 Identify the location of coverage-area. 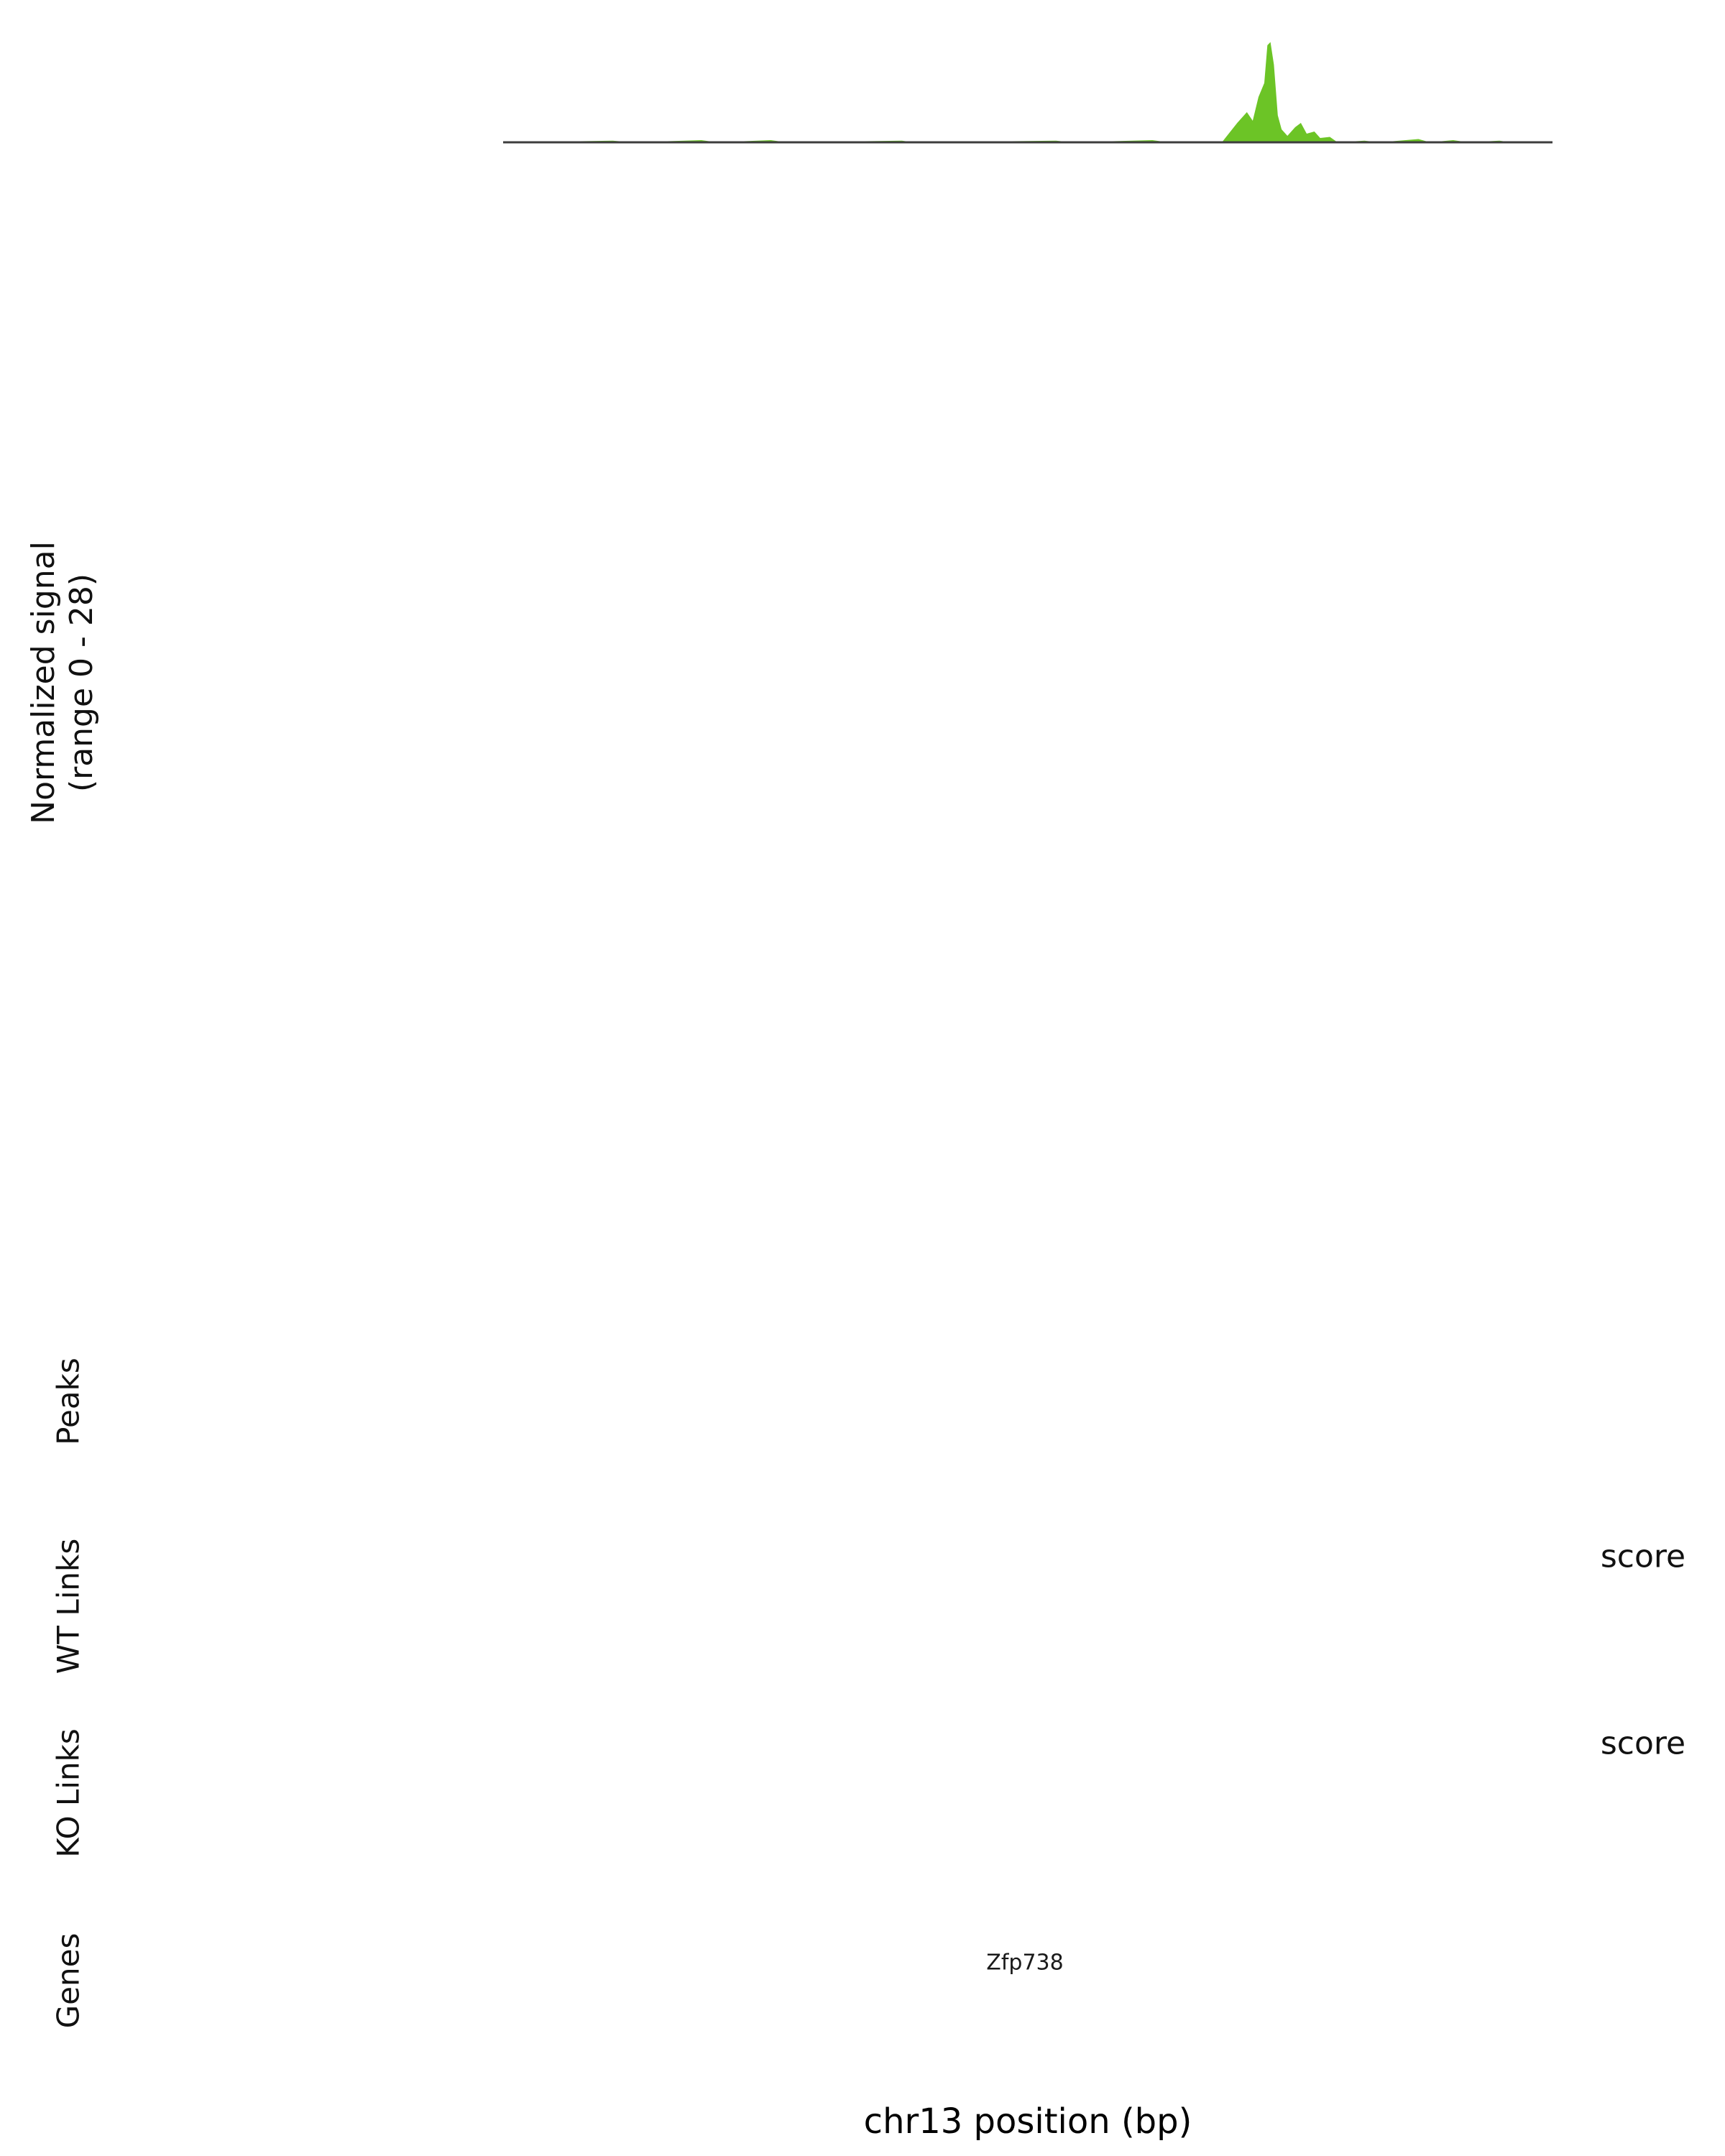
(1027, 92).